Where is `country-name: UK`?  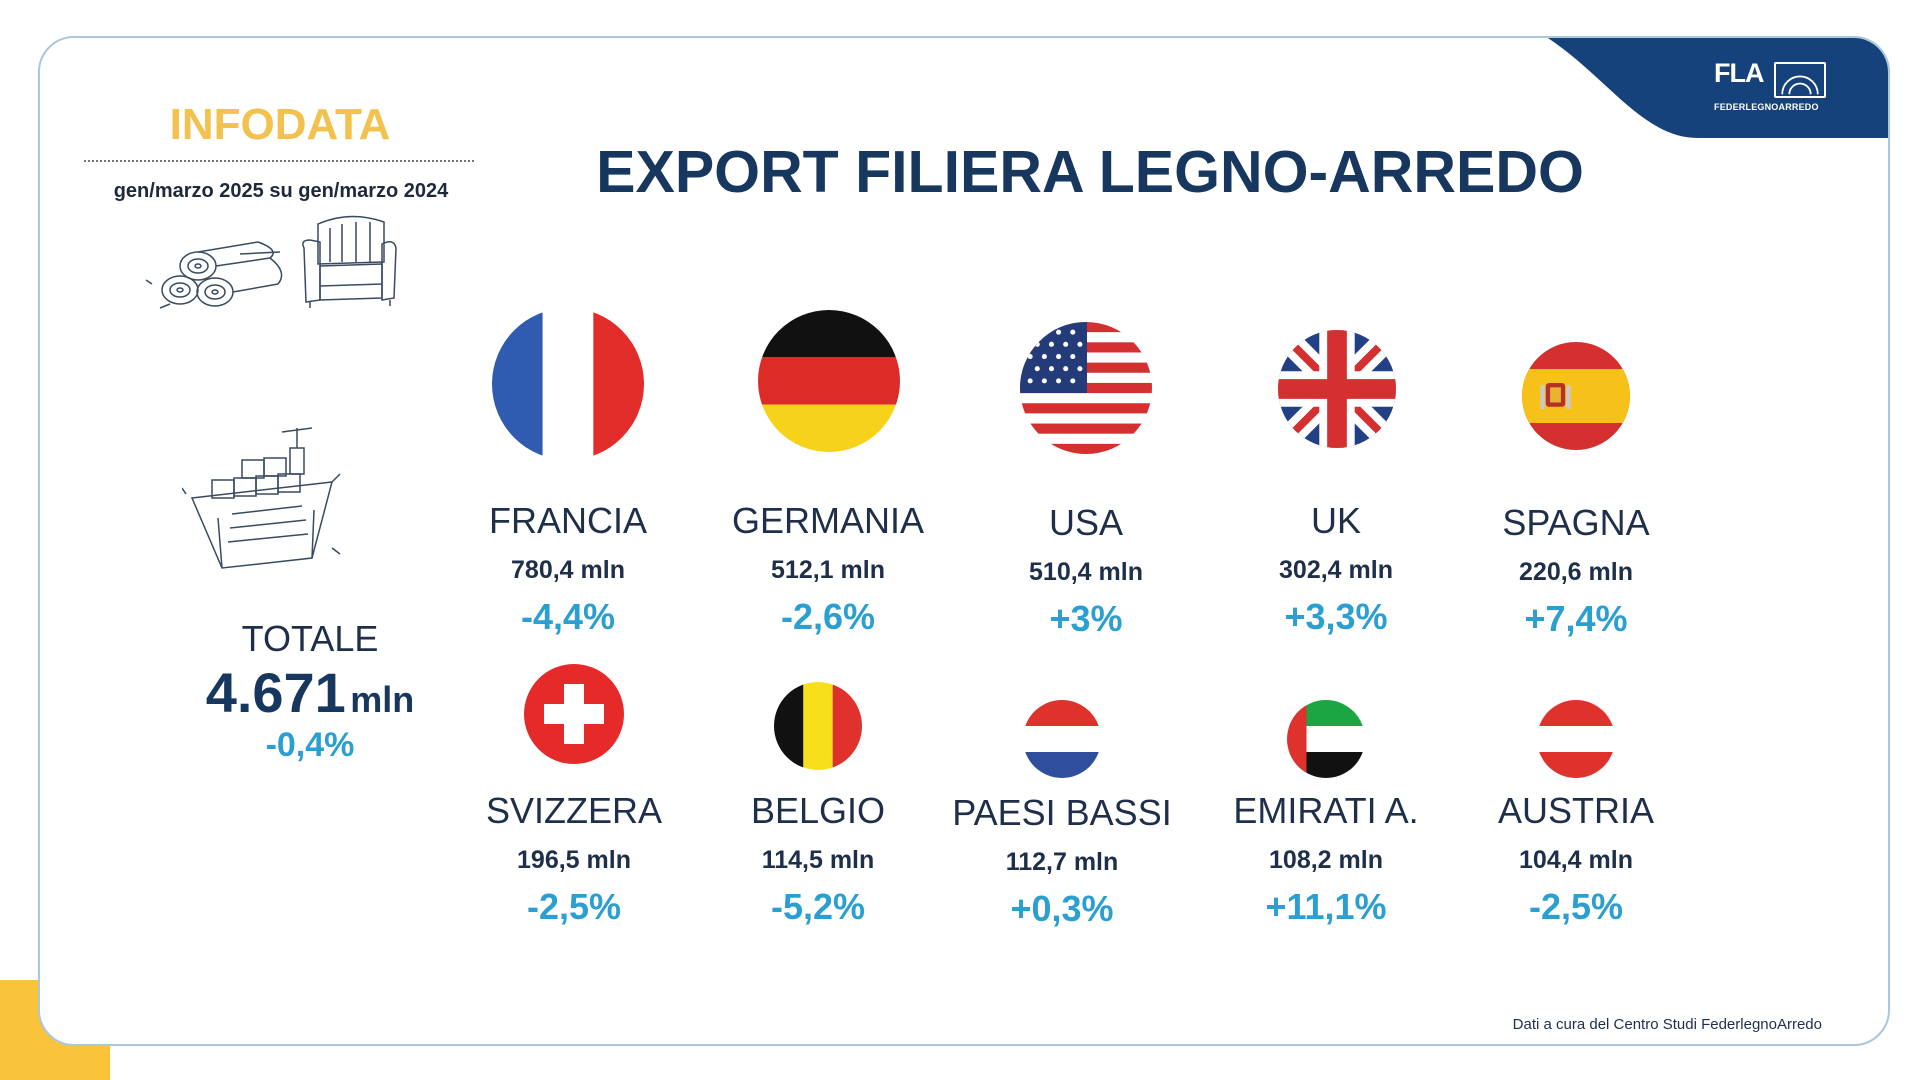 country-name: UK is located at coordinates (1335, 520).